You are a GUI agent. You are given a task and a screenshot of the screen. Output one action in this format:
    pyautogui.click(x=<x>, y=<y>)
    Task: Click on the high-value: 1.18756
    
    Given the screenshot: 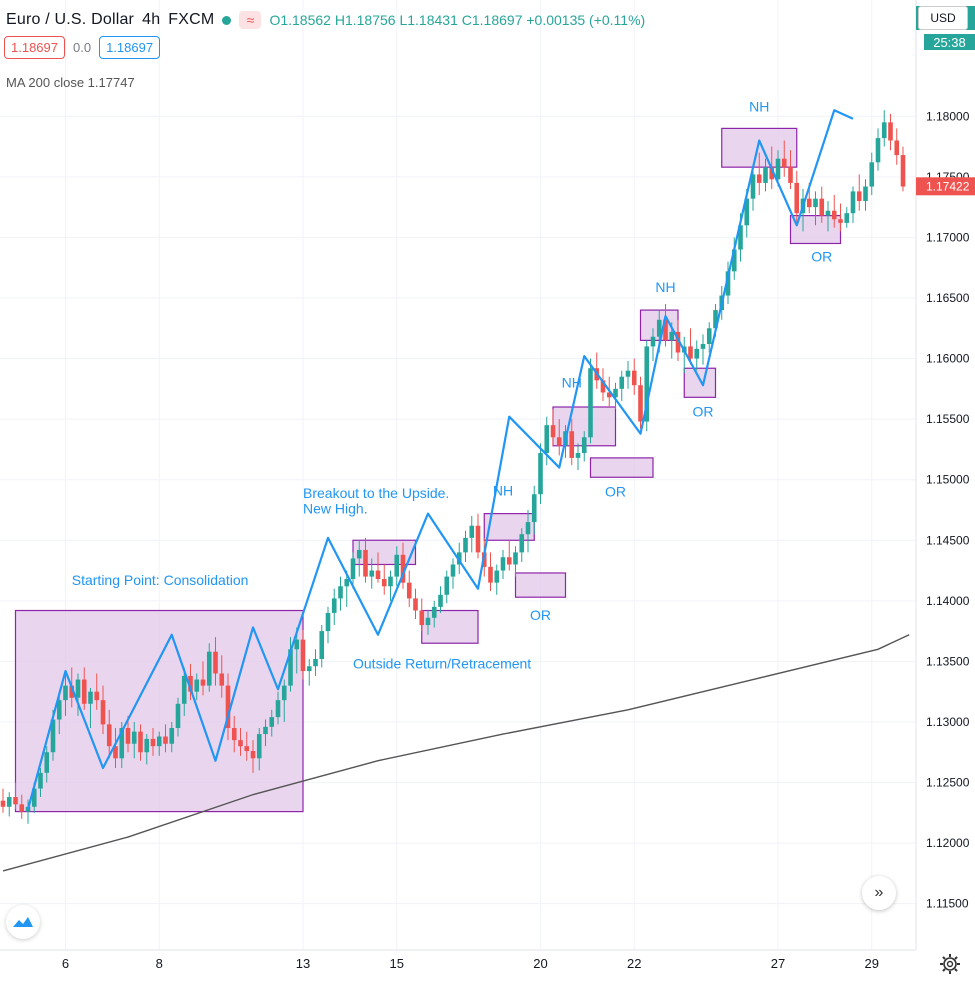 What is the action you would take?
    pyautogui.click(x=370, y=20)
    